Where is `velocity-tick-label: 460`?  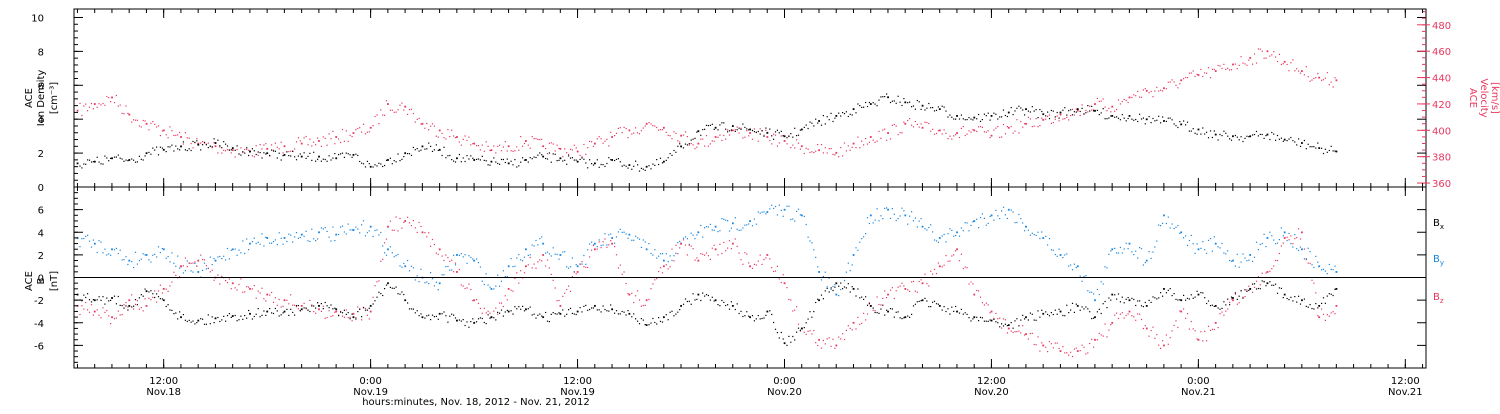
velocity-tick-label: 460 is located at coordinates (1441, 52).